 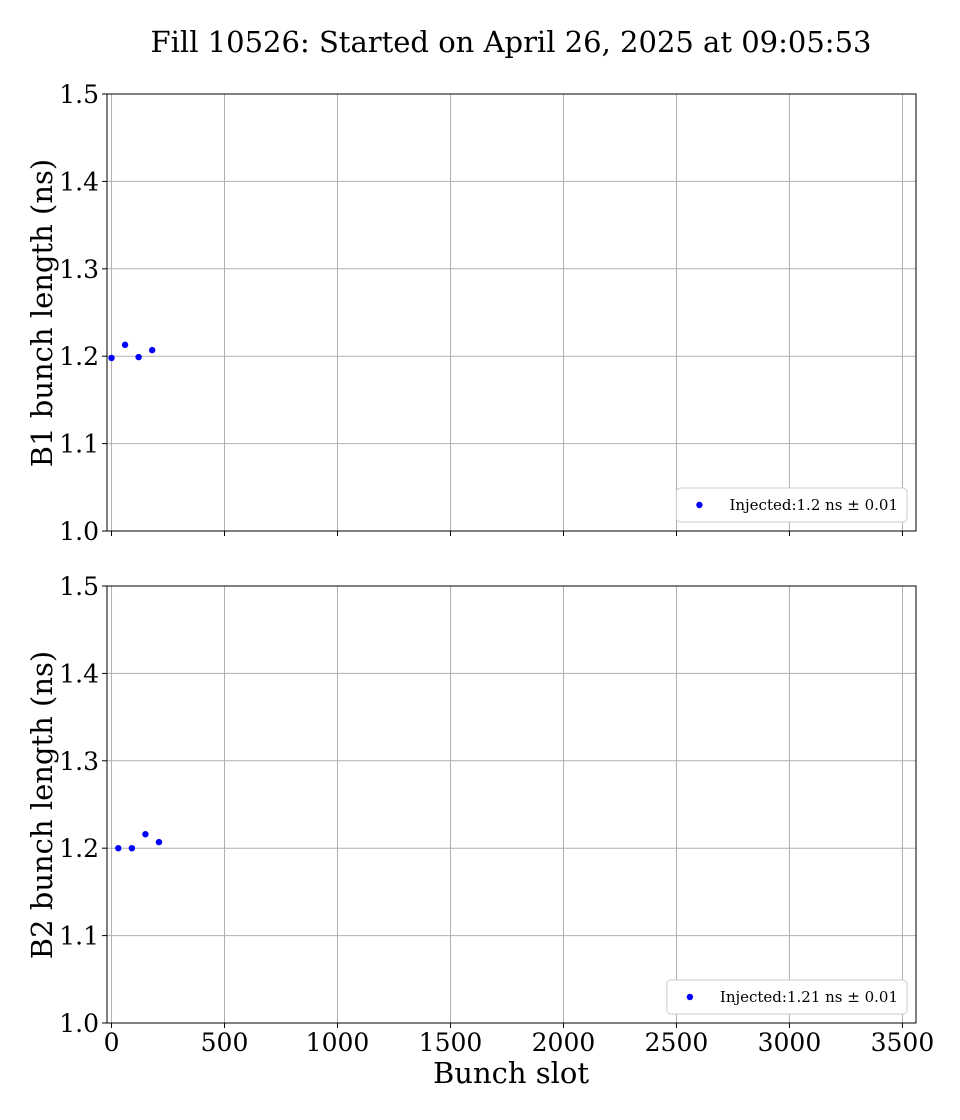 I want to click on x-axis-label: Bunch slot, so click(x=511, y=1073).